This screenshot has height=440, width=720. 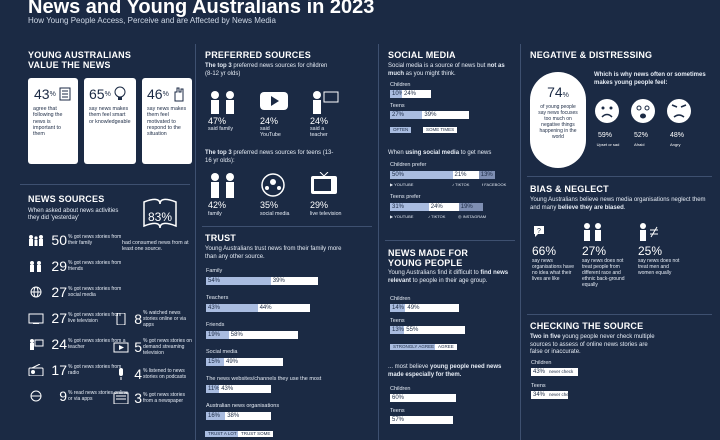 What do you see at coordinates (605, 135) in the screenshot?
I see `feeling-pct: 59%` at bounding box center [605, 135].